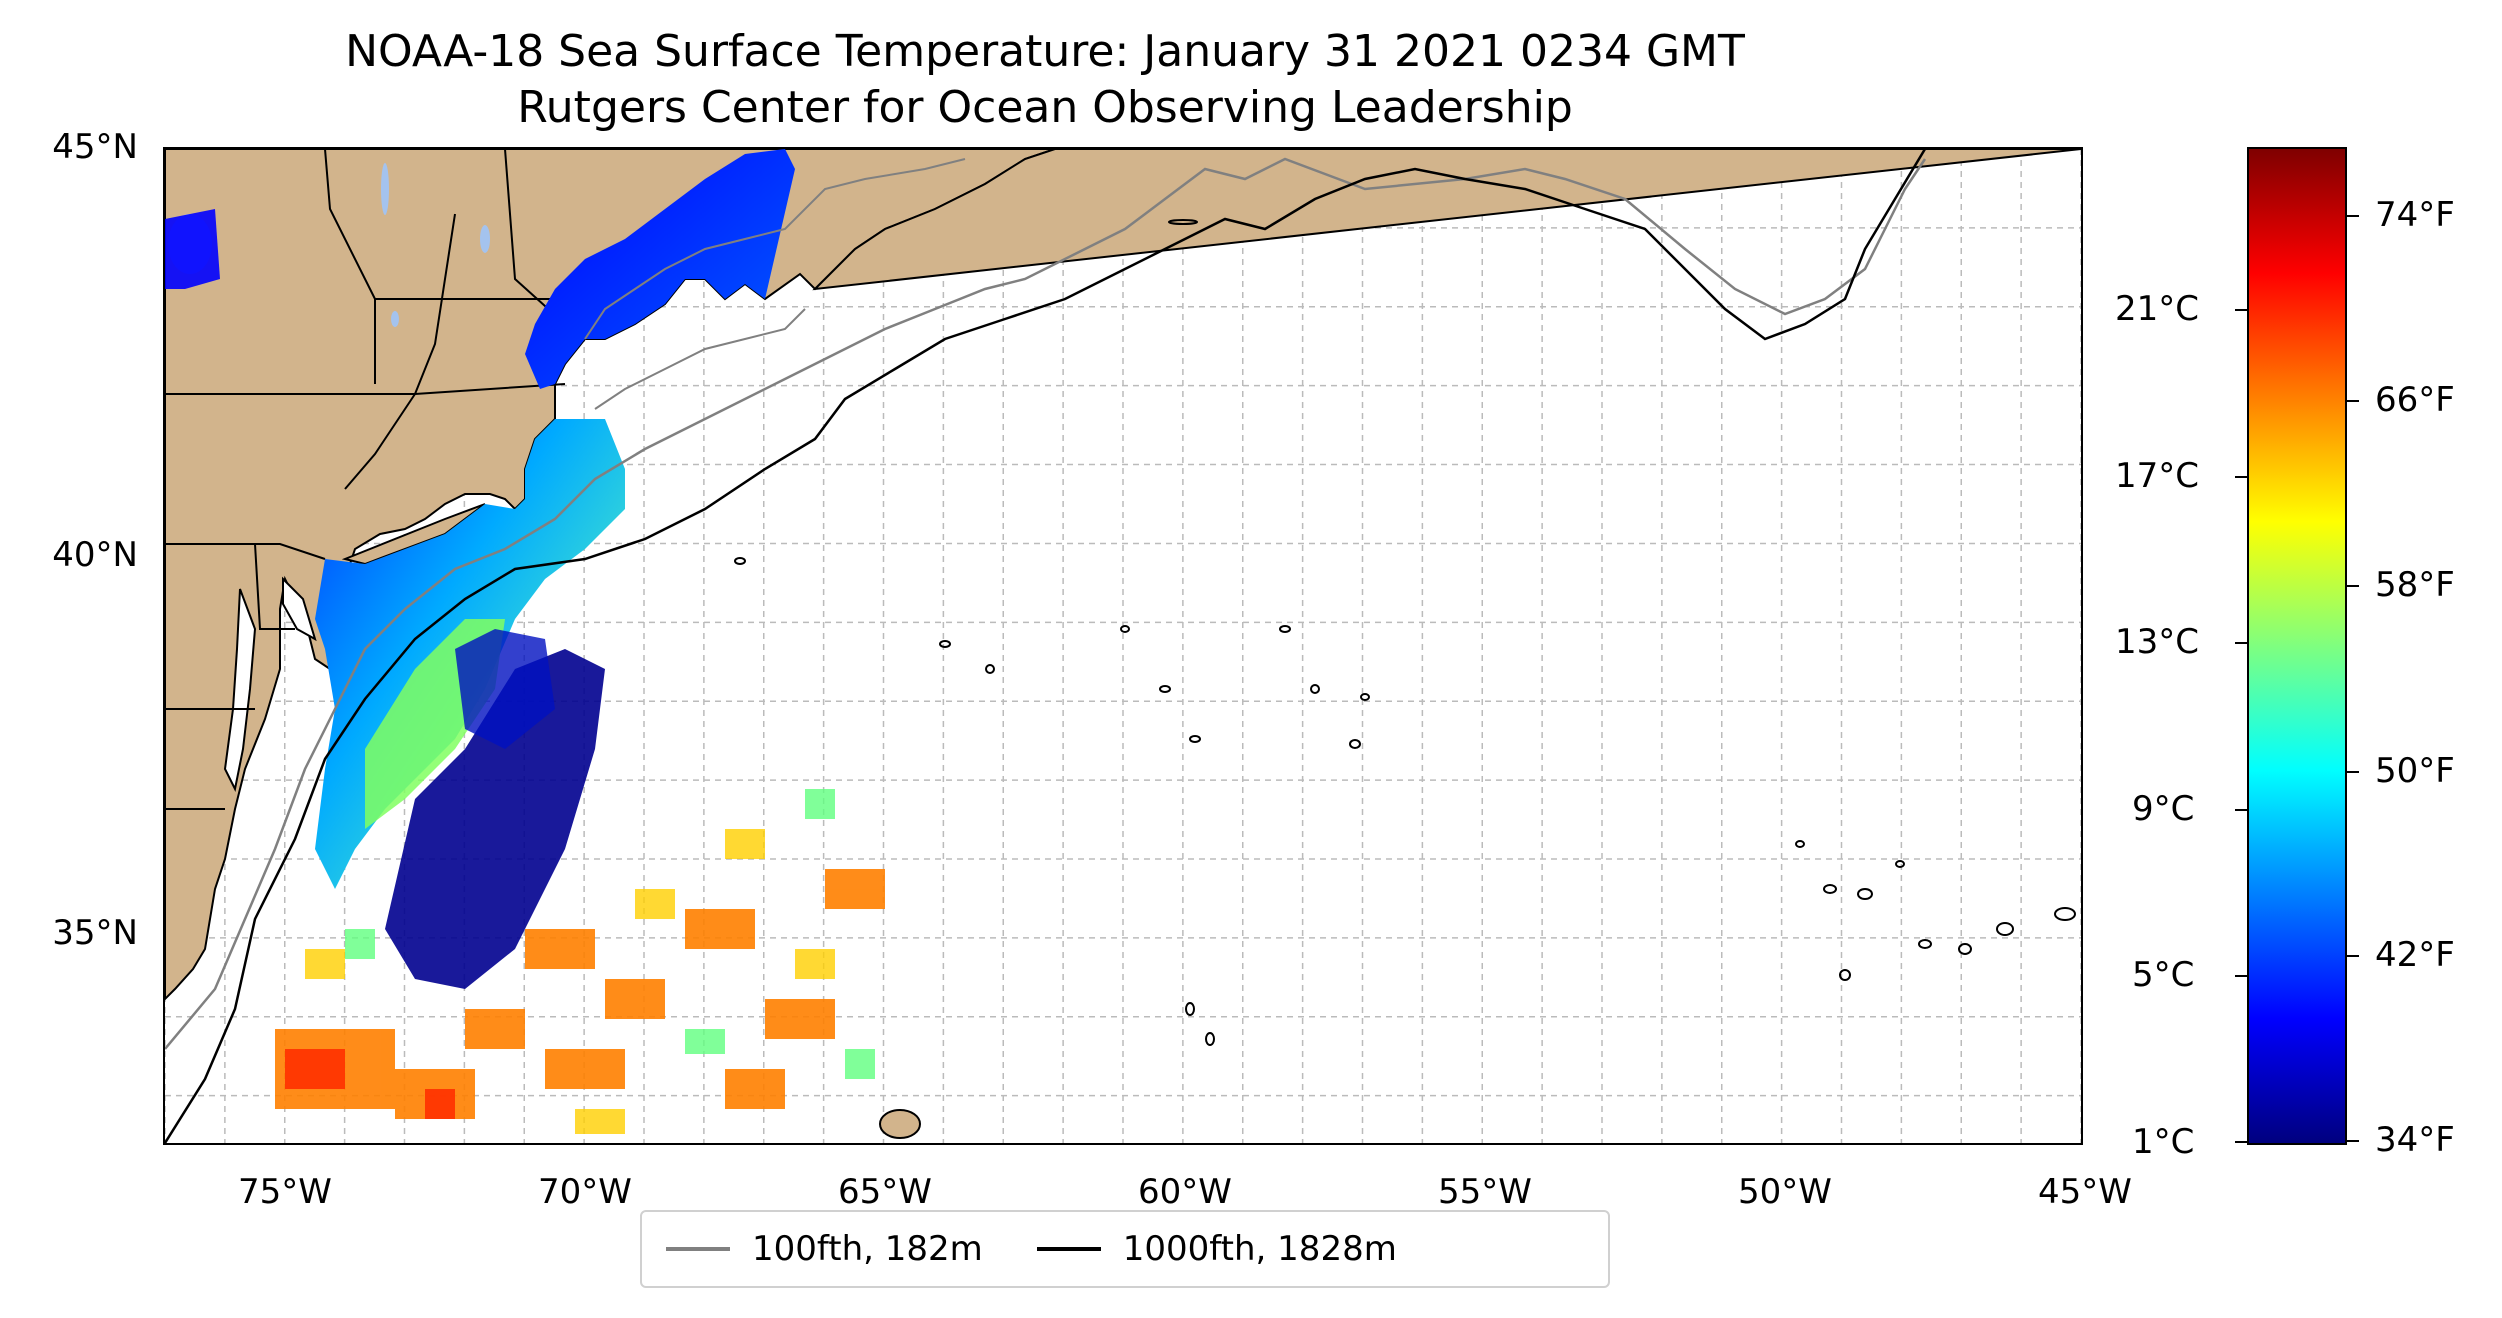 This screenshot has height=1318, width=2502. I want to click on delaware-bay, so click(299, 609).